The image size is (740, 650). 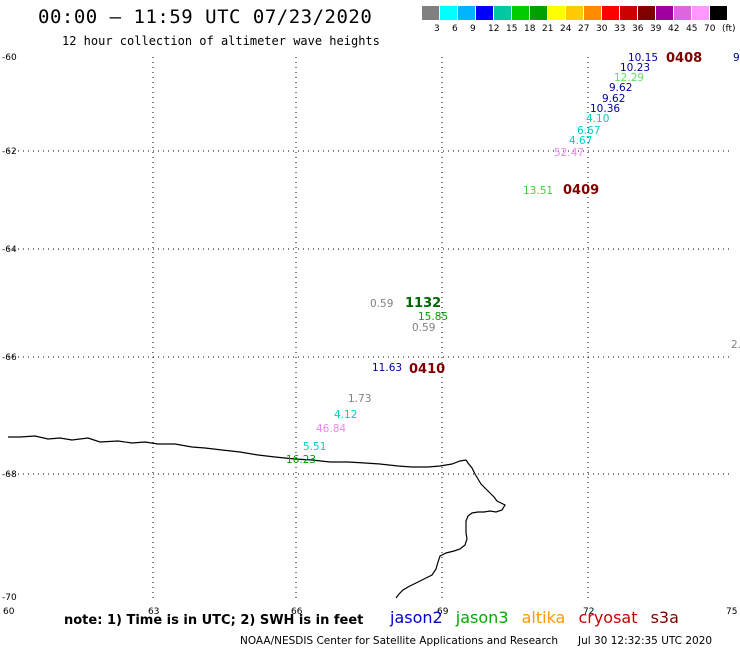 What do you see at coordinates (482, 617) in the screenshot?
I see `satellite-jason3: jason3` at bounding box center [482, 617].